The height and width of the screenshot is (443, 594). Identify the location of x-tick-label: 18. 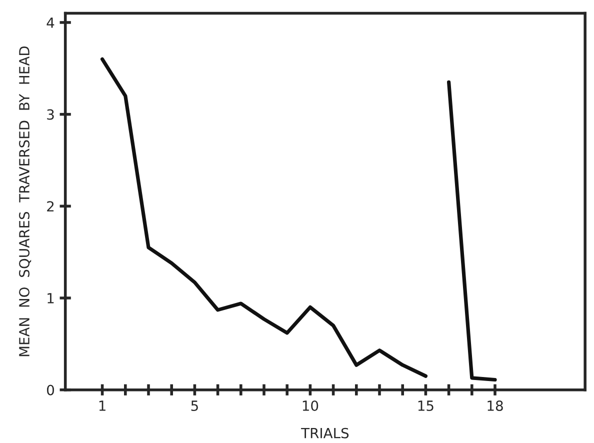
(495, 406).